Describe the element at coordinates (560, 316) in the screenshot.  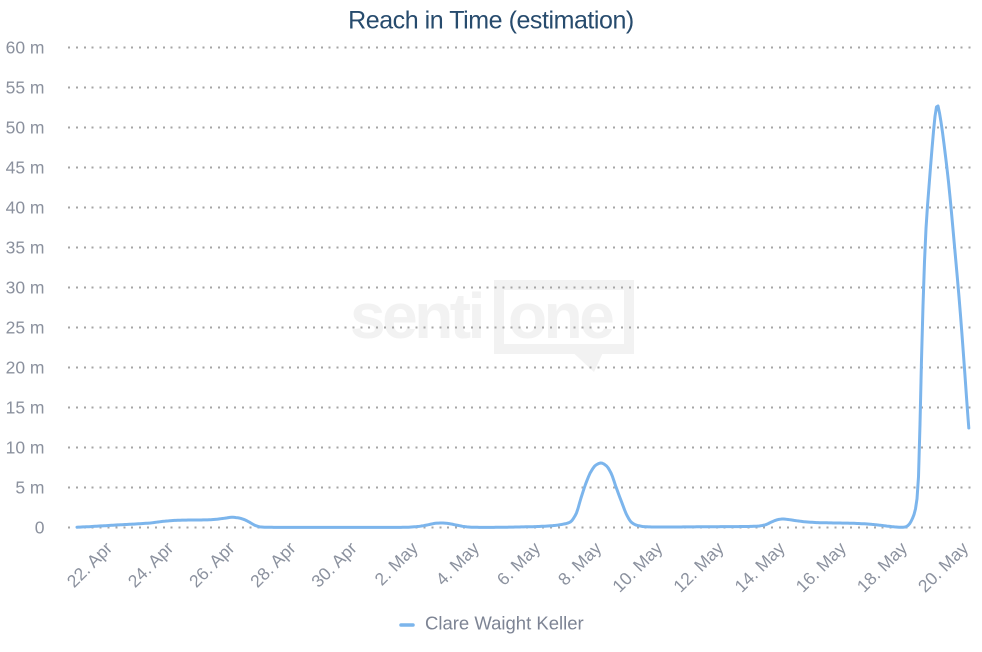
I see `svg-text: one` at that location.